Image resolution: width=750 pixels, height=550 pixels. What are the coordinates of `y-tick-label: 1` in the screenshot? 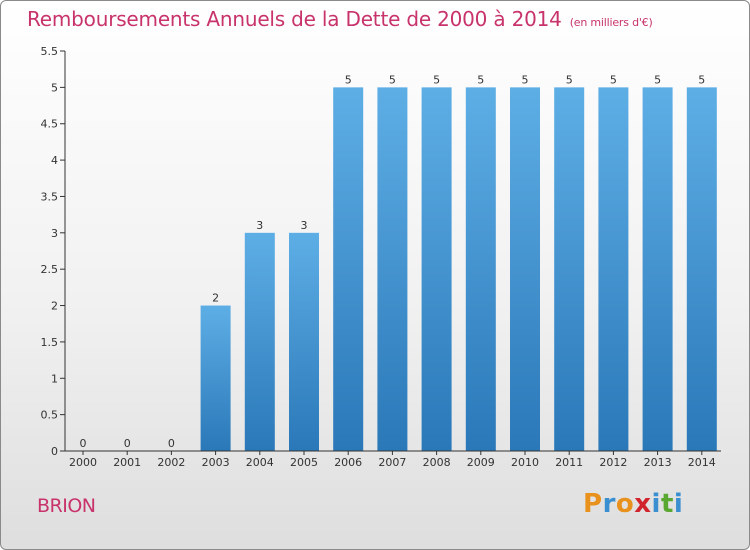 It's located at (54, 378).